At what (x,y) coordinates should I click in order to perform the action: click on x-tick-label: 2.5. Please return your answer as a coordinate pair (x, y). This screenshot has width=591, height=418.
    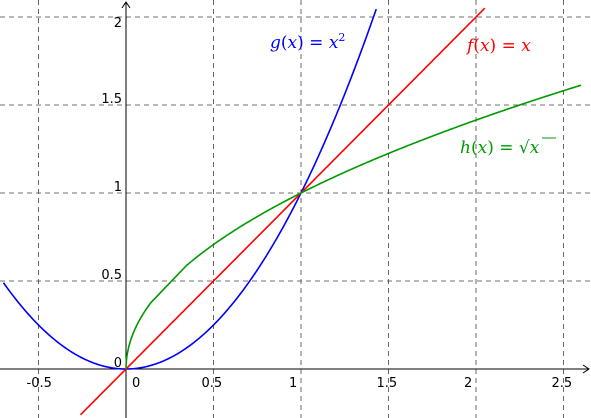
    Looking at the image, I should click on (562, 383).